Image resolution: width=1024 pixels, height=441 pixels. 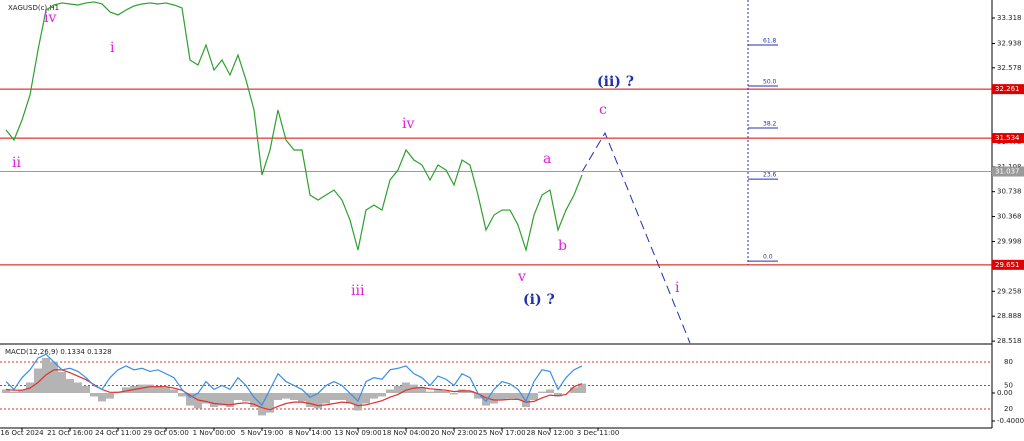 I want to click on fib-label: 38.2, so click(x=770, y=123).